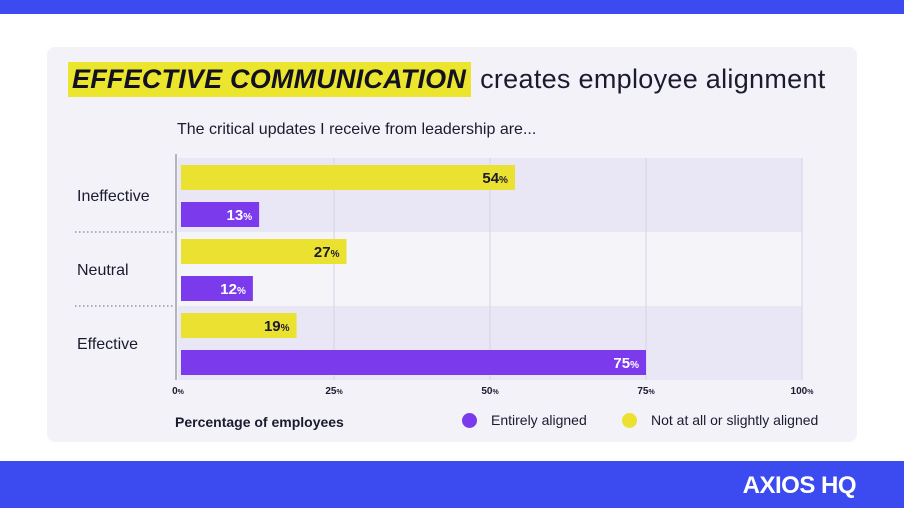 The height and width of the screenshot is (508, 904). What do you see at coordinates (107, 344) in the screenshot?
I see `category-label: Effective` at bounding box center [107, 344].